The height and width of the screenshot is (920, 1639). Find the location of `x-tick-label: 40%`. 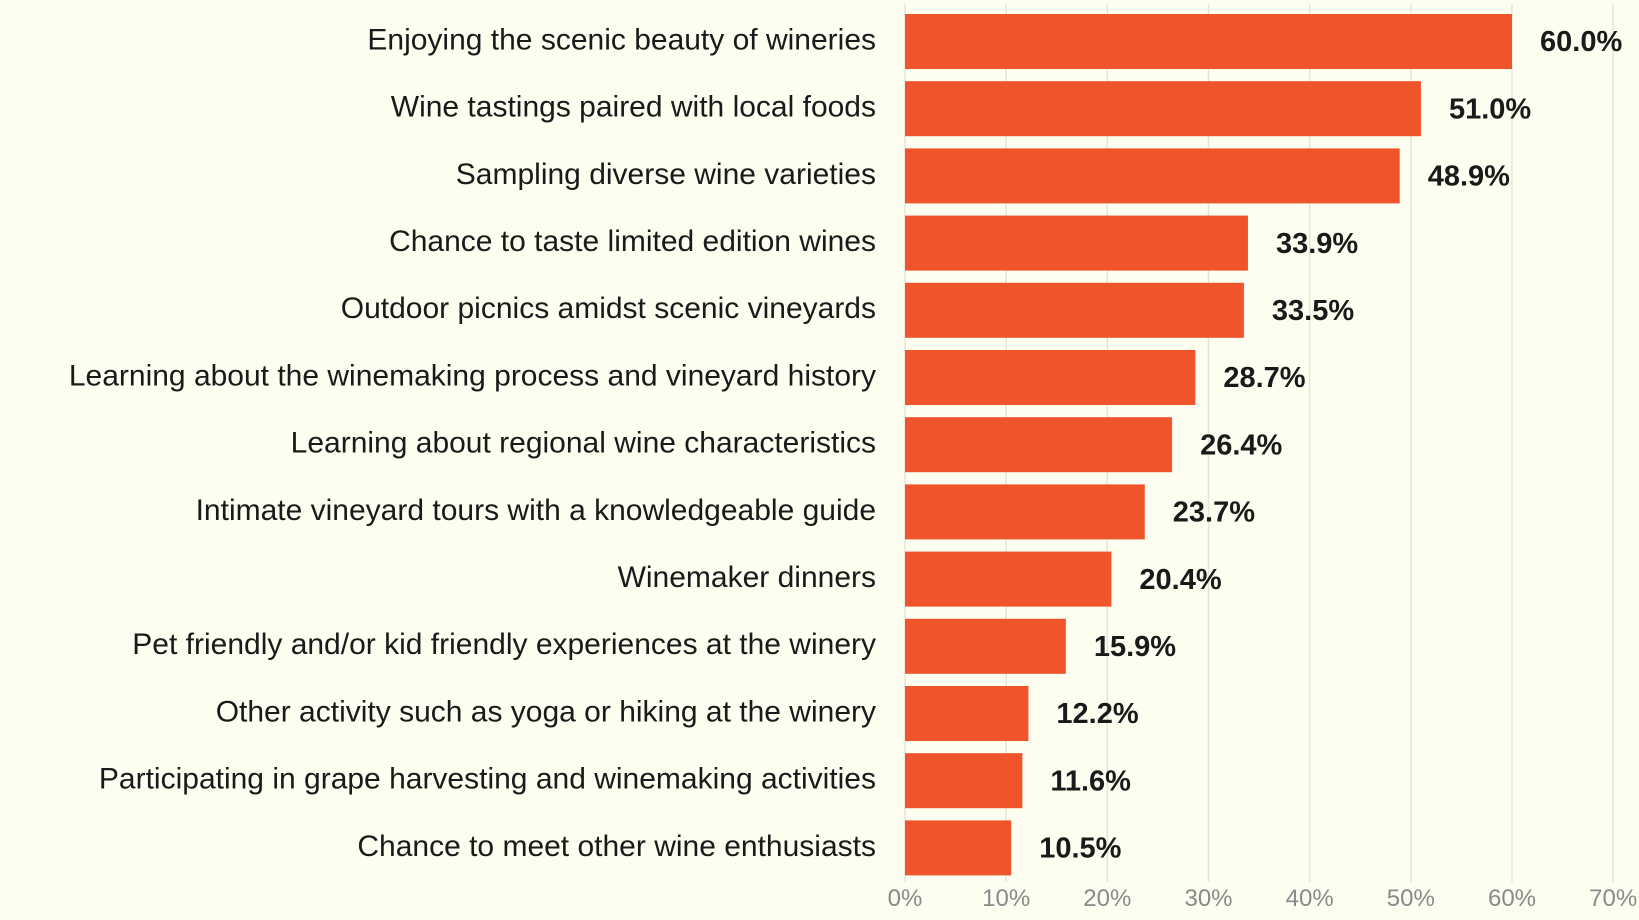

x-tick-label: 40% is located at coordinates (1310, 898).